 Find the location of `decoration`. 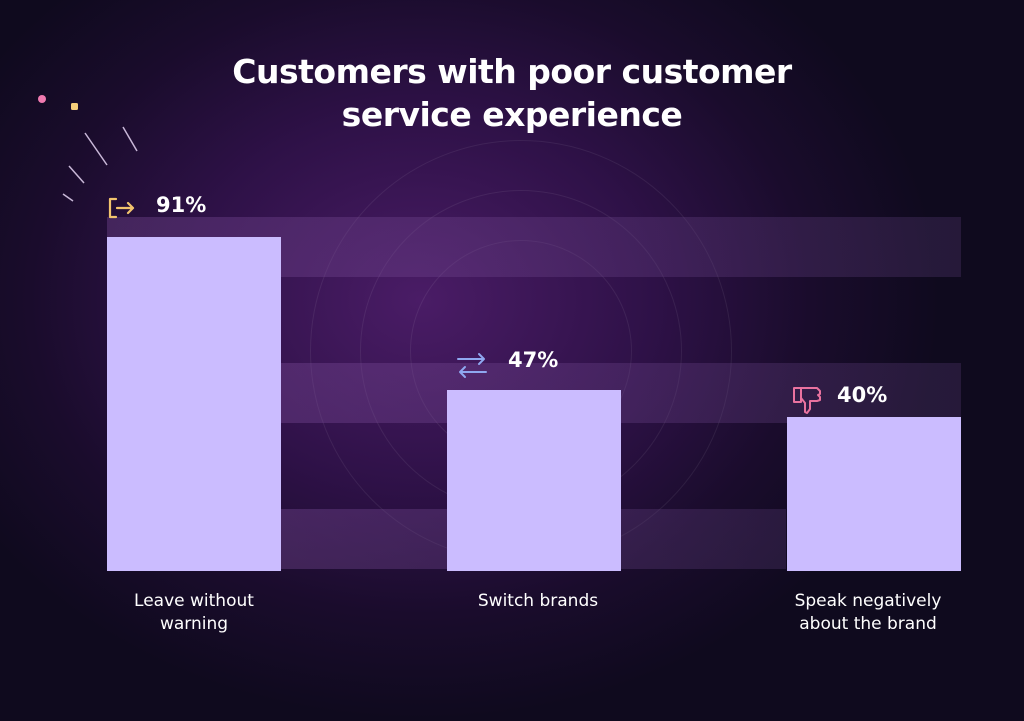

decoration is located at coordinates (80, 112).